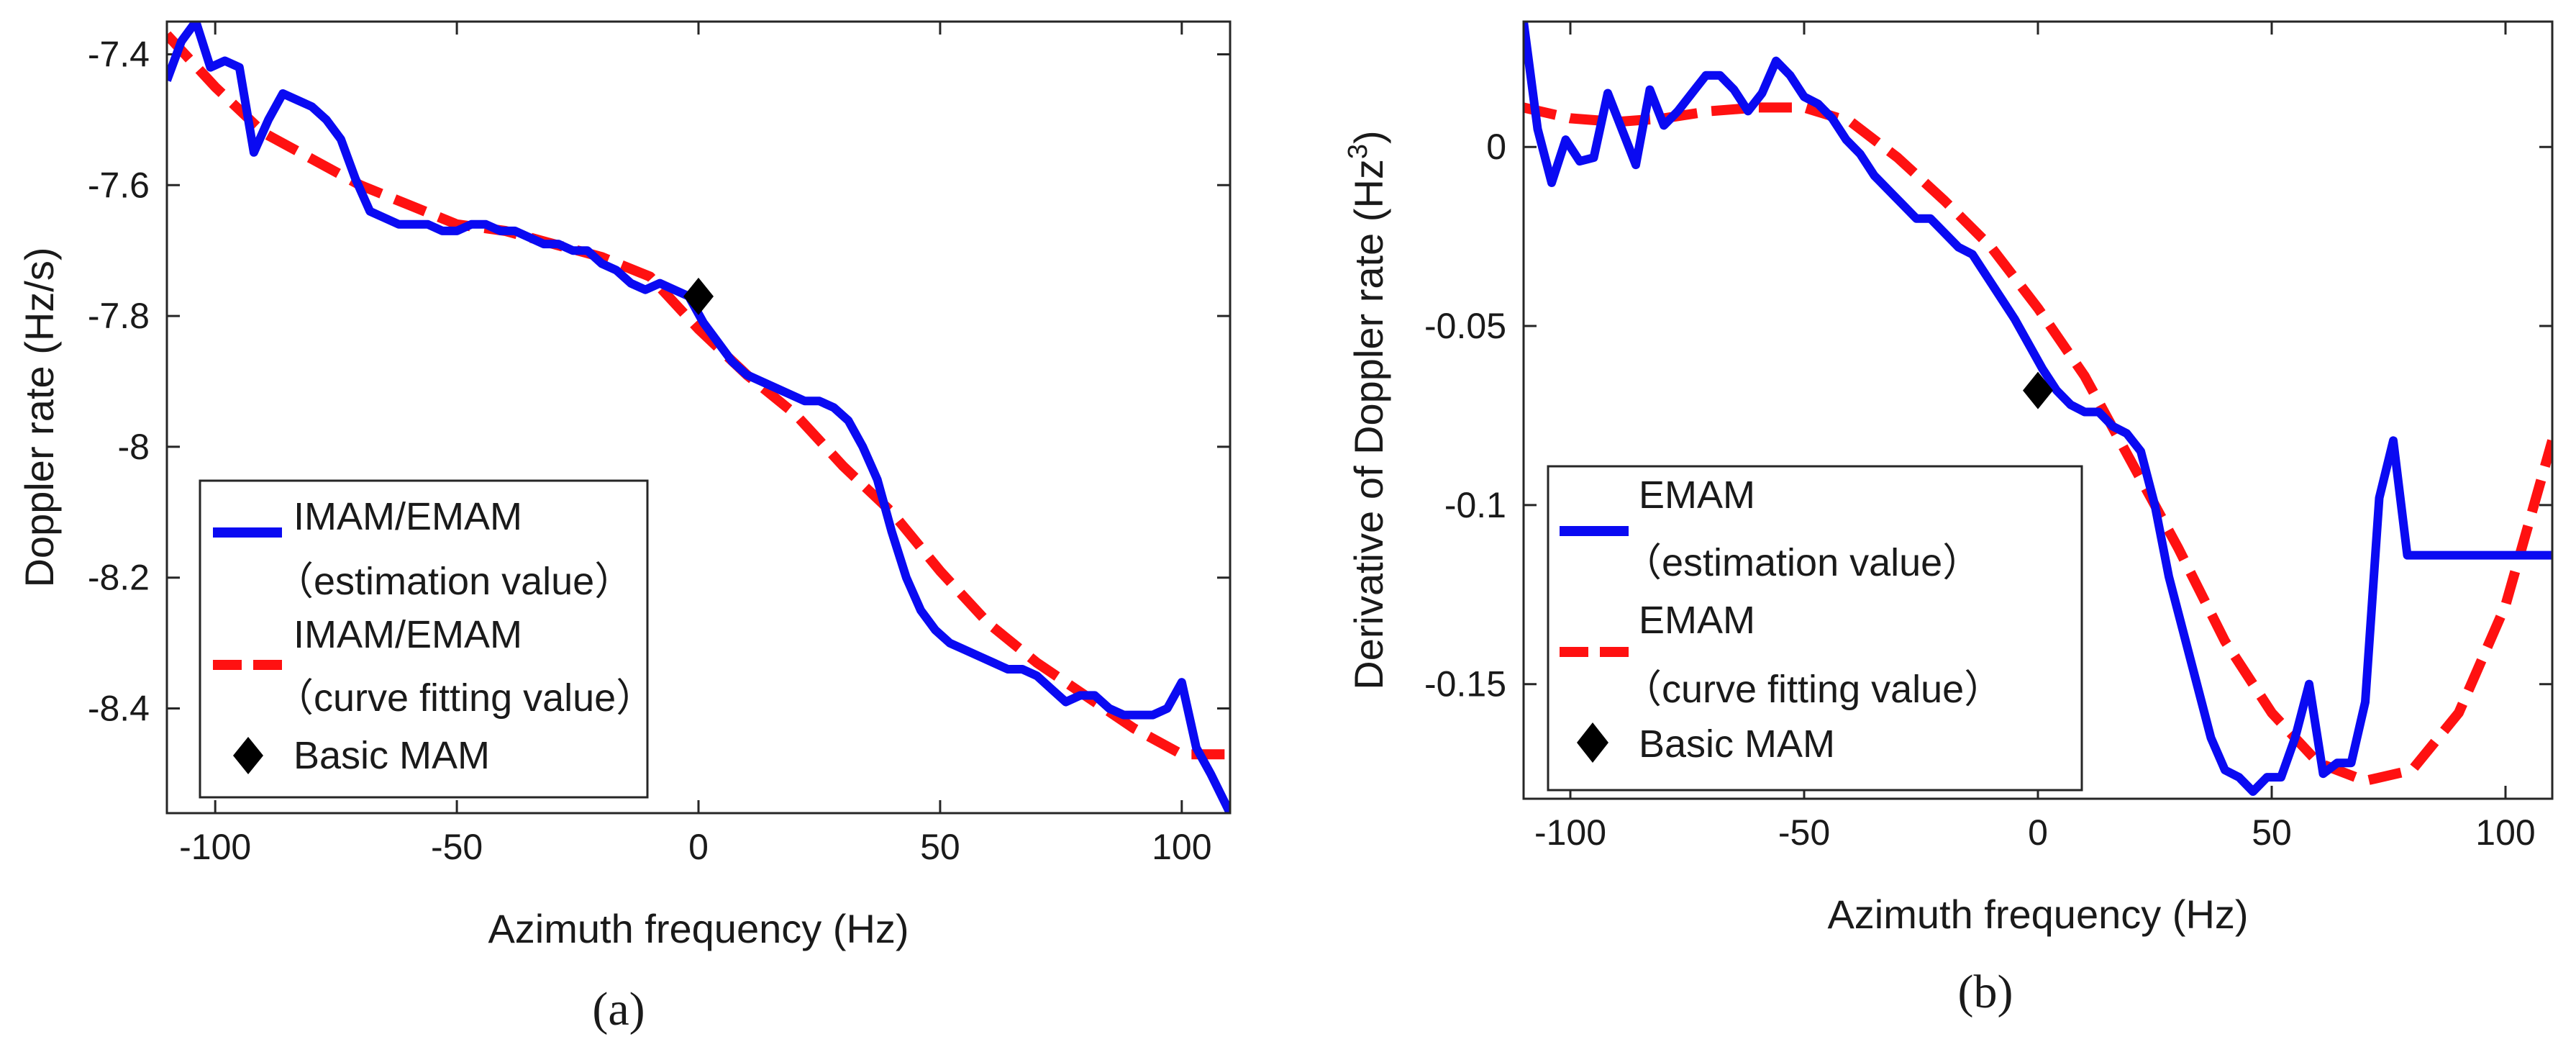 This screenshot has height=1047, width=2576. What do you see at coordinates (698, 847) in the screenshot?
I see `x-tick-label-a: 0` at bounding box center [698, 847].